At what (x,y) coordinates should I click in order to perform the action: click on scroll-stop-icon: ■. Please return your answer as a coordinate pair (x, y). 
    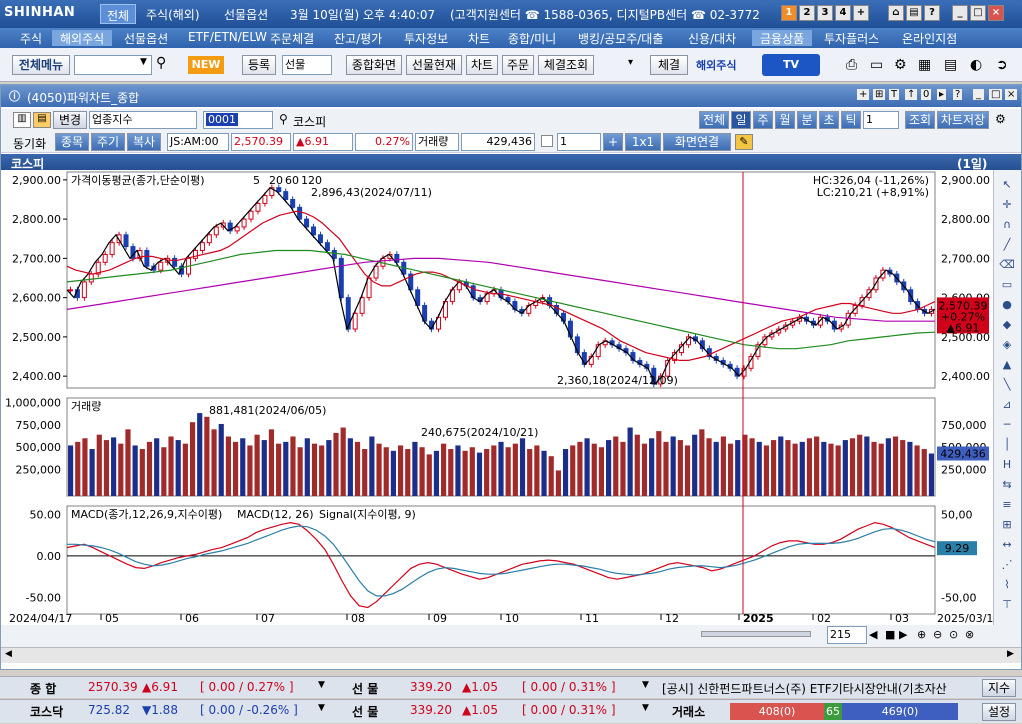
    Looking at the image, I should click on (890, 634).